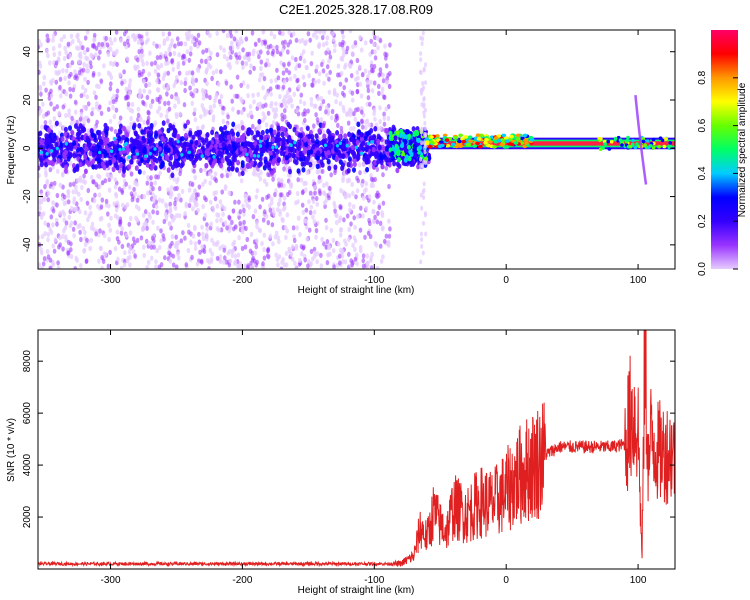 Image resolution: width=750 pixels, height=600 pixels. Describe the element at coordinates (724, 149) in the screenshot. I see `colorbar` at that location.